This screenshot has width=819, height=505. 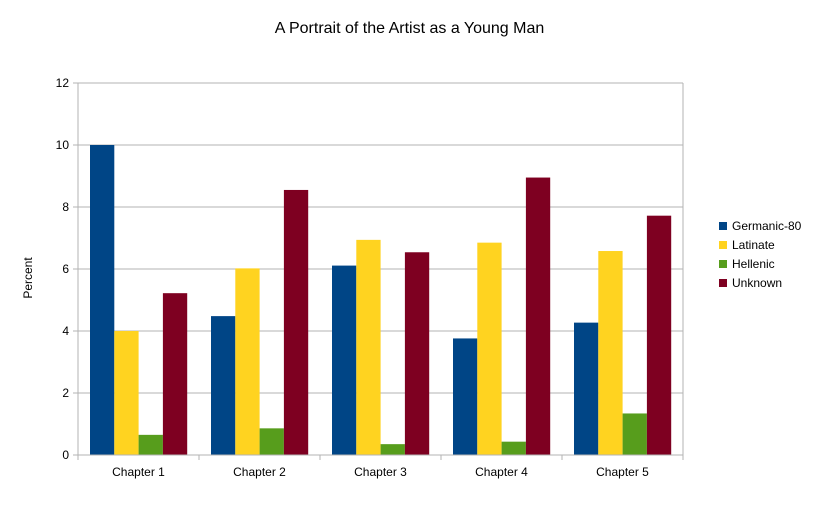 What do you see at coordinates (409, 28) in the screenshot?
I see `chart-title: A Portrait of the Artist as a Young Man` at bounding box center [409, 28].